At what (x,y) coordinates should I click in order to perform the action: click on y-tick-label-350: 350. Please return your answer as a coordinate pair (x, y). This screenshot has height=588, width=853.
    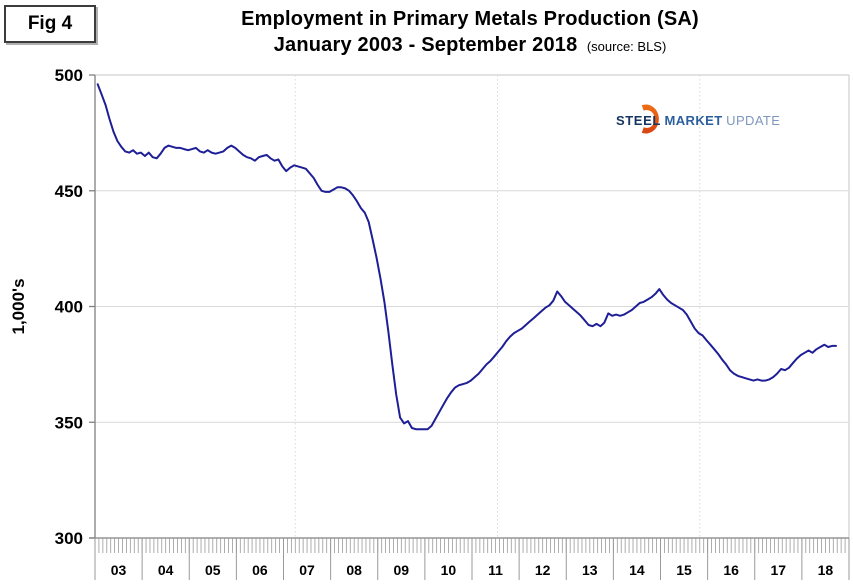
    Looking at the image, I should click on (69, 422).